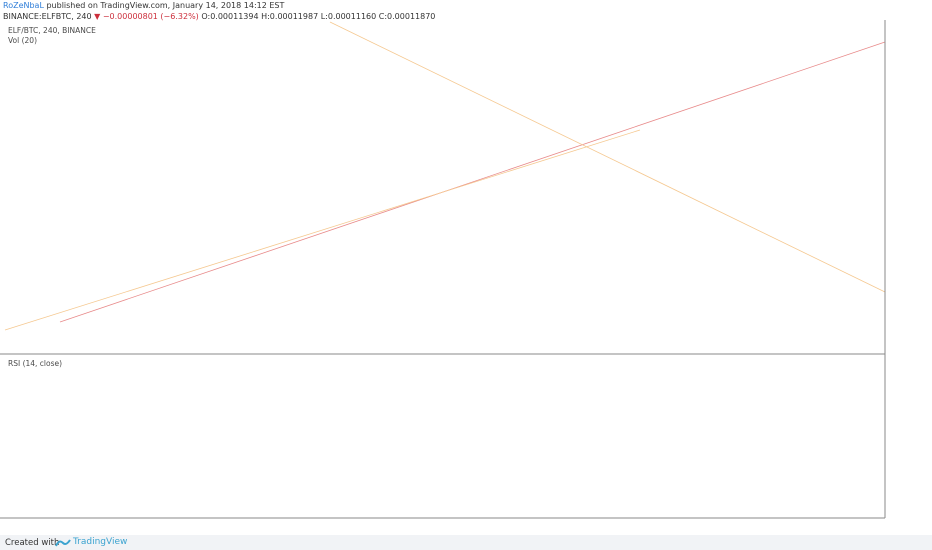 This screenshot has width=932, height=550. Describe the element at coordinates (466, 542) in the screenshot. I see `footer: Created with TradingView` at that location.